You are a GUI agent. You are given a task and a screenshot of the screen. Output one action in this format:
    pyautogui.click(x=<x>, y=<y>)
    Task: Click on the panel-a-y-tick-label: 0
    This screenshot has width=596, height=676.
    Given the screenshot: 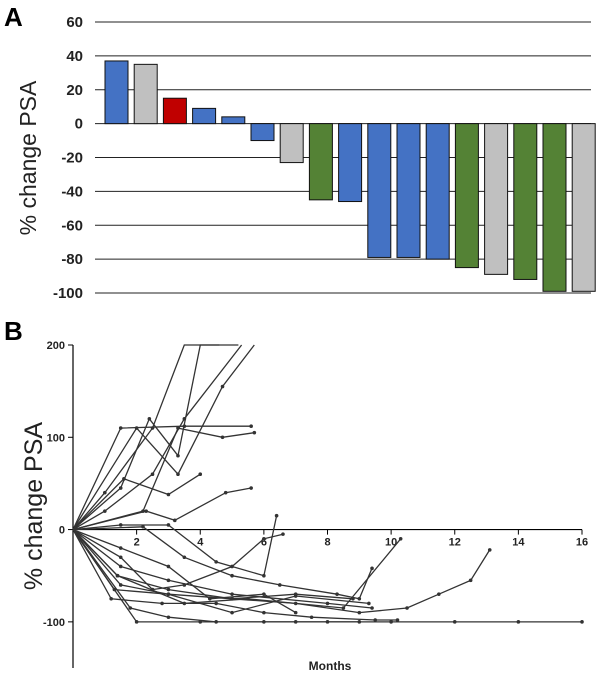 What is the action you would take?
    pyautogui.click(x=79, y=124)
    